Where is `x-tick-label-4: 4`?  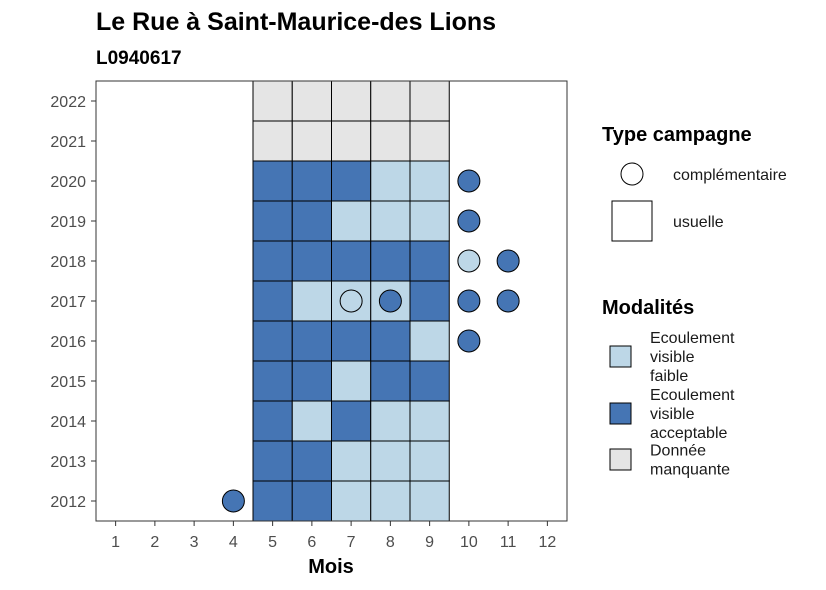 x-tick-label-4: 4 is located at coordinates (233, 542).